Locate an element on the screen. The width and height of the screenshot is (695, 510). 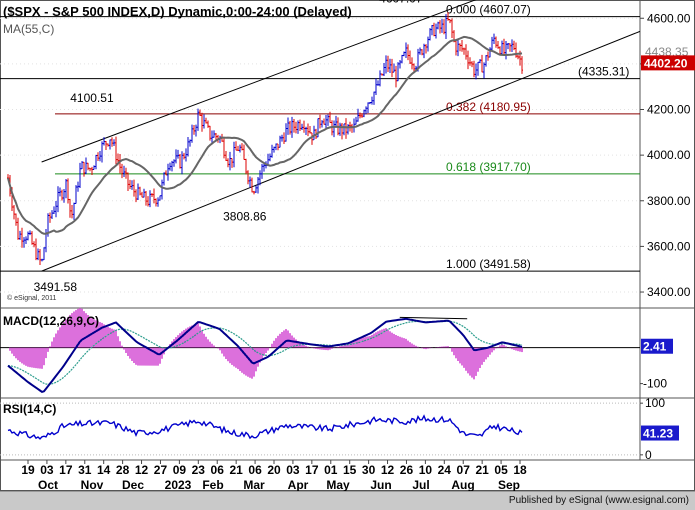
x-month-label: Nov is located at coordinates (92, 484).